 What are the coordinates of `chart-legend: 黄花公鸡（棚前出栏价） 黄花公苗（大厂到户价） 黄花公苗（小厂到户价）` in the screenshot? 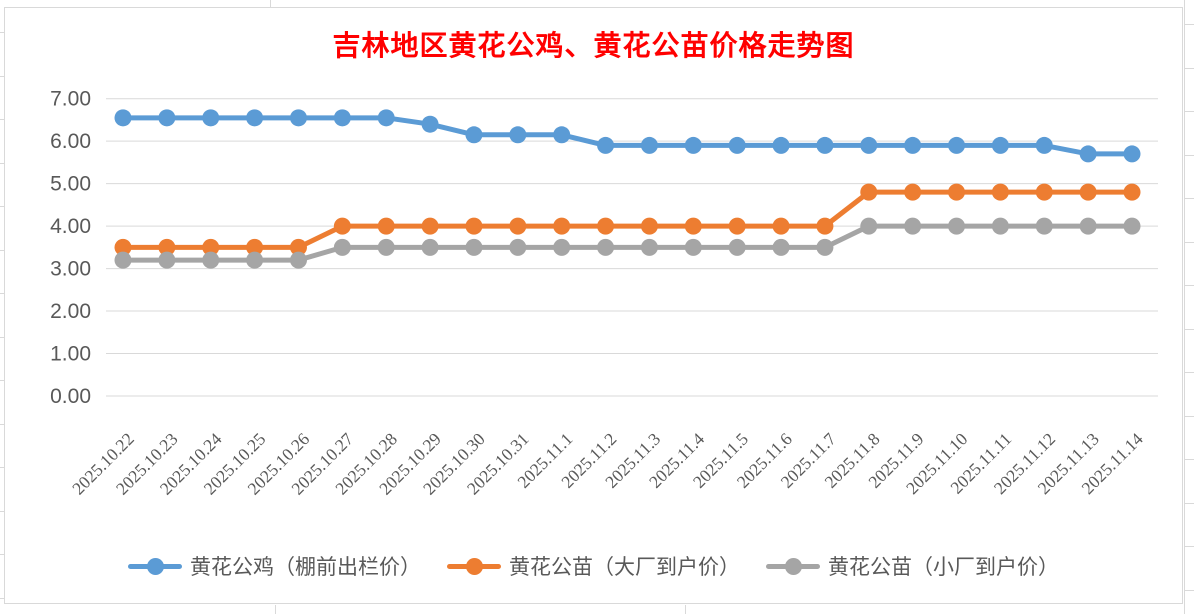 It's located at (593, 566).